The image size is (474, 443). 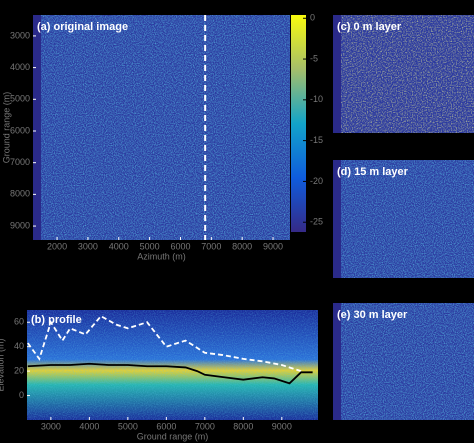 I want to click on colorbar-tick-label: -10, so click(x=316, y=99).